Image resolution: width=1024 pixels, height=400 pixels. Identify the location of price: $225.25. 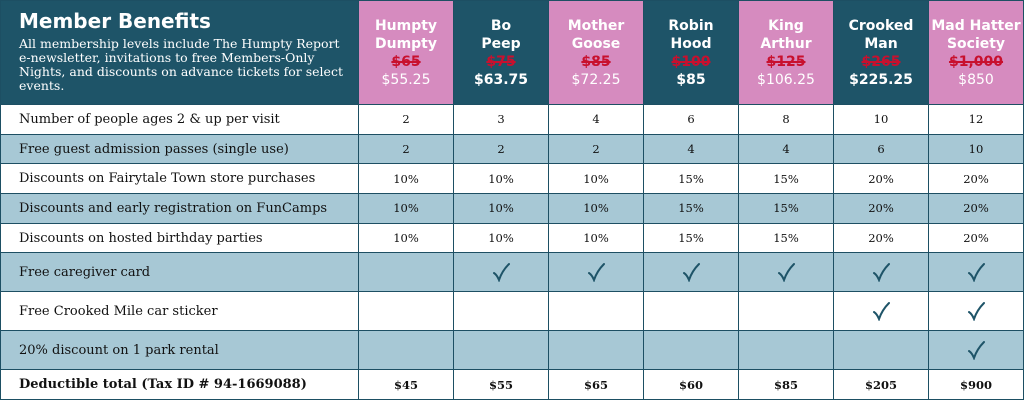
(881, 79).